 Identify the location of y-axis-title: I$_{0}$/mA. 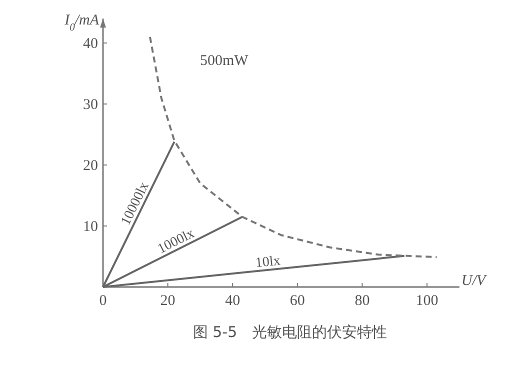
(82, 23).